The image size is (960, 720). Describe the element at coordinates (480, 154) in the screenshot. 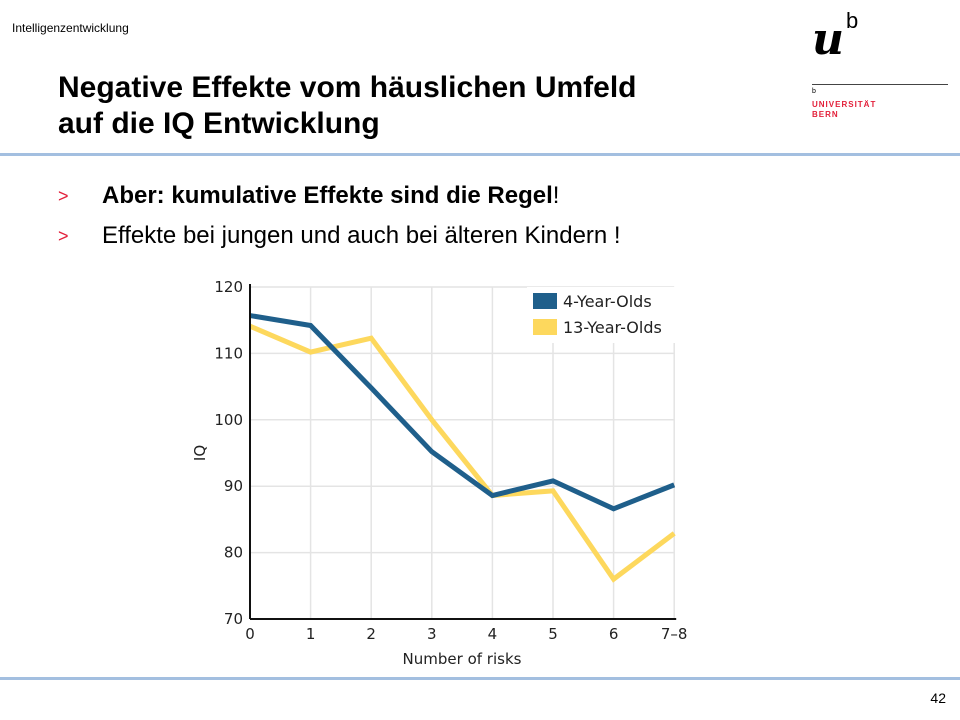

I see `header-rule` at that location.